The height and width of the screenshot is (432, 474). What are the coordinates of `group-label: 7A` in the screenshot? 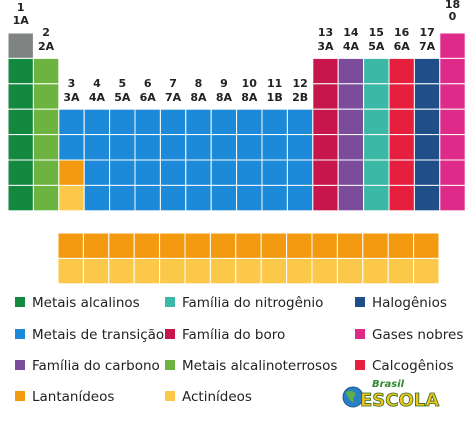 It's located at (427, 46).